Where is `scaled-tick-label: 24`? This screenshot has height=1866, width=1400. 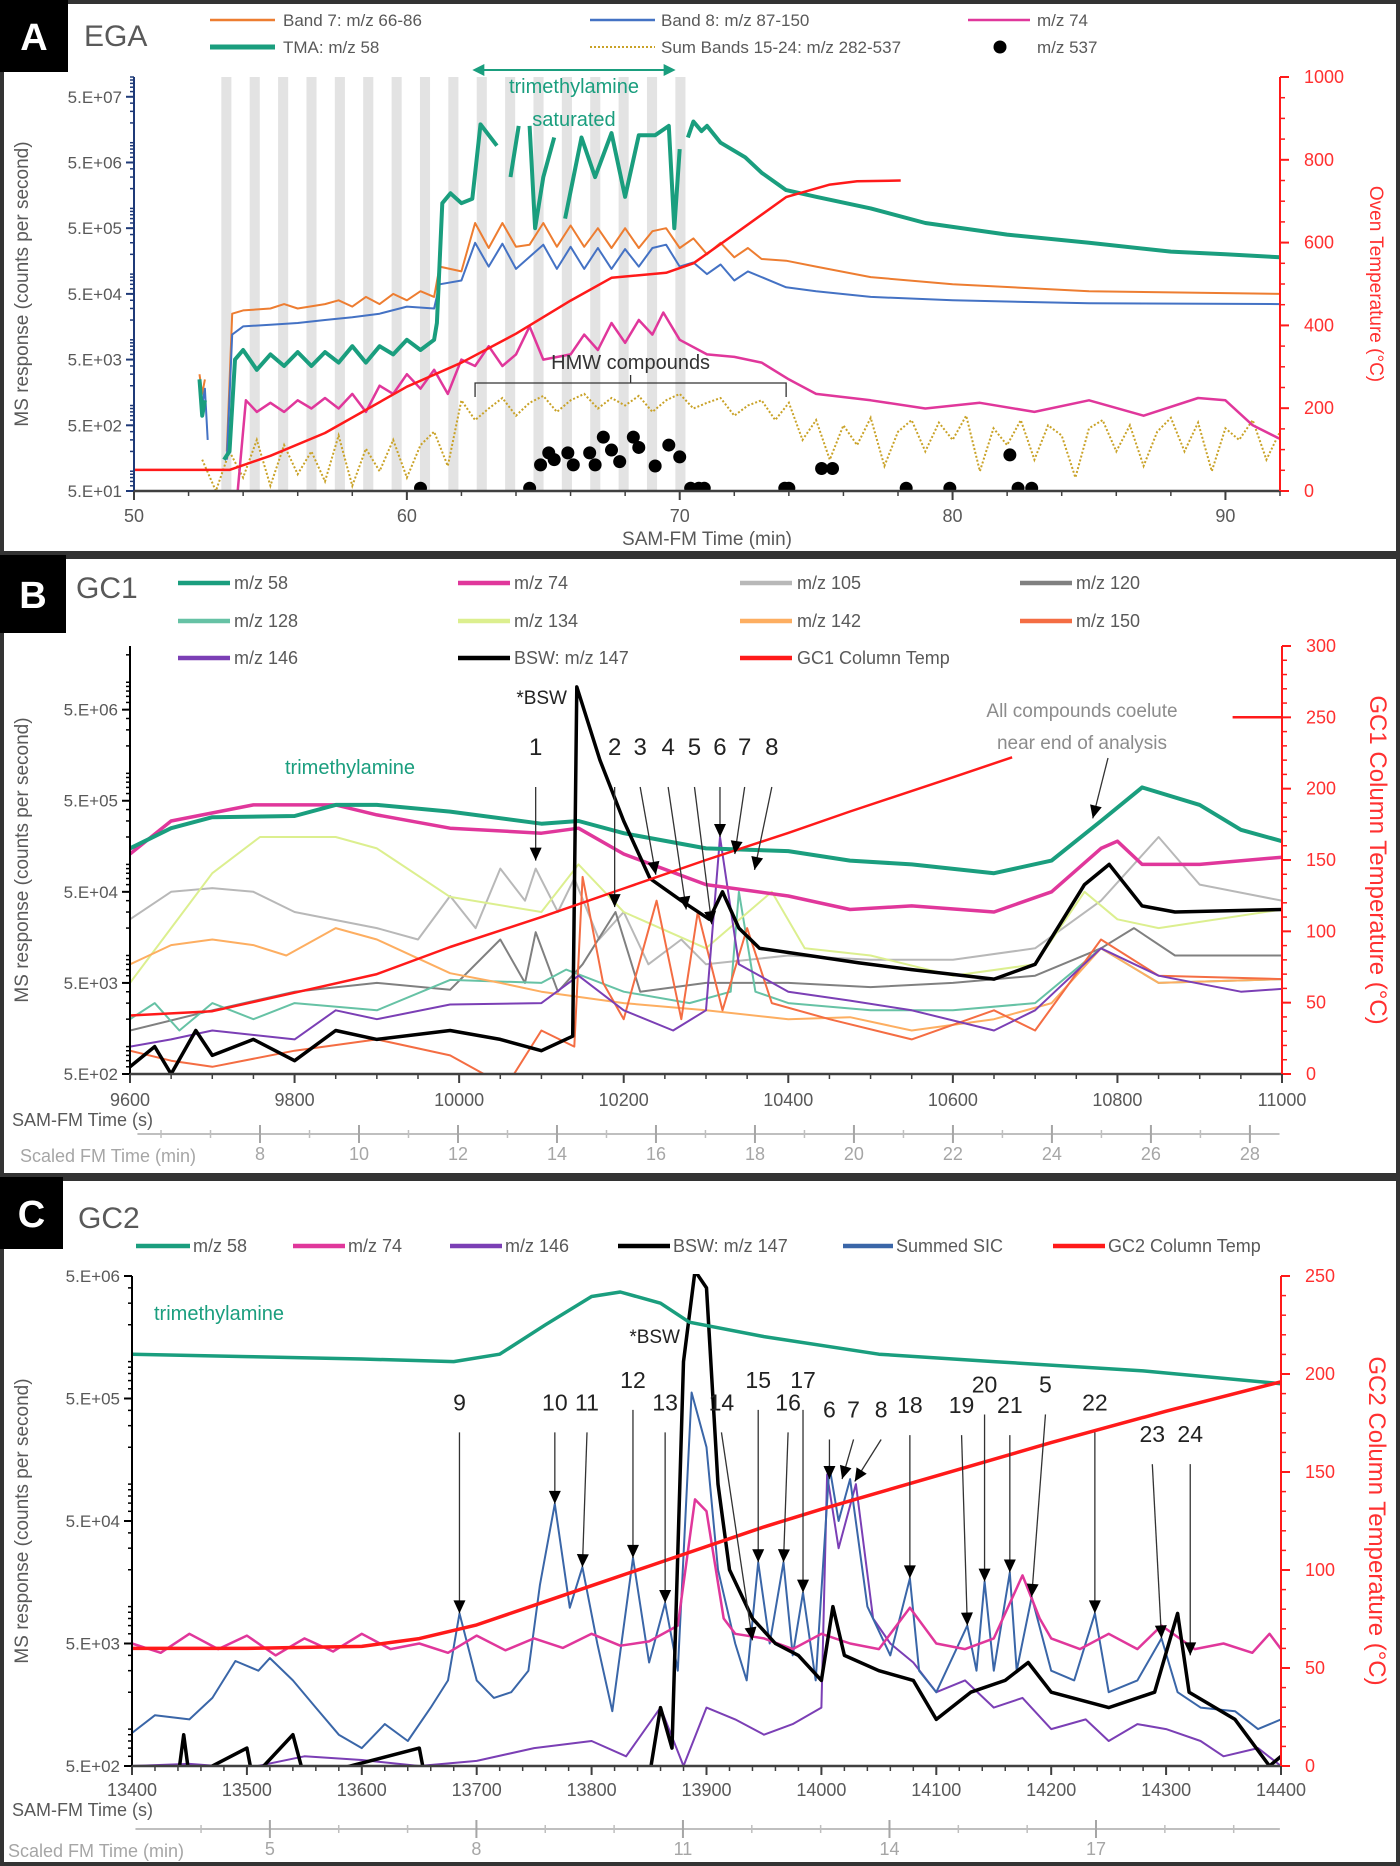
scaled-tick-label: 24 is located at coordinates (1052, 1154).